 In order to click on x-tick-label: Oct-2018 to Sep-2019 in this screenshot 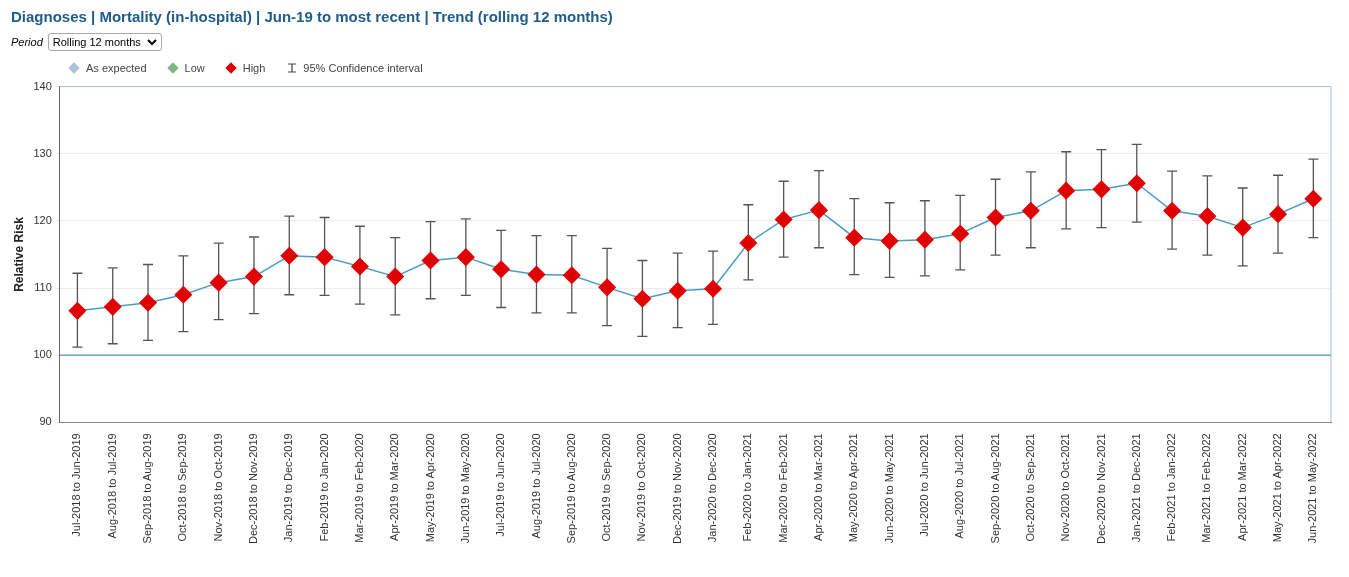, I will do `click(182, 487)`.